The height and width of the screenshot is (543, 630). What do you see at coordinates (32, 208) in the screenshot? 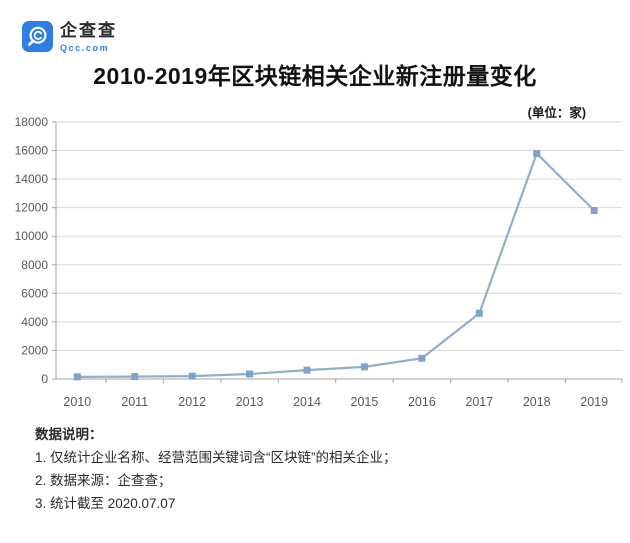
I see `y-tick-label: 12000` at bounding box center [32, 208].